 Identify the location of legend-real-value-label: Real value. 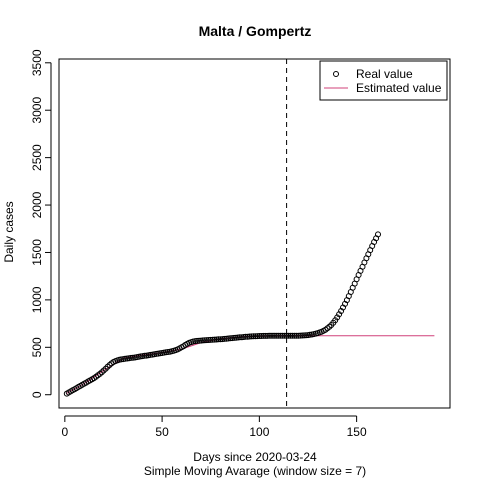
(384, 74).